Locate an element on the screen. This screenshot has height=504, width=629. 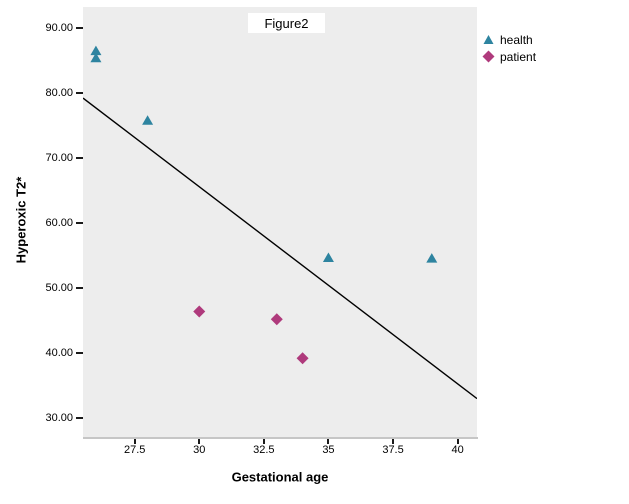
x-axis-title: Gestational age is located at coordinates (280, 477).